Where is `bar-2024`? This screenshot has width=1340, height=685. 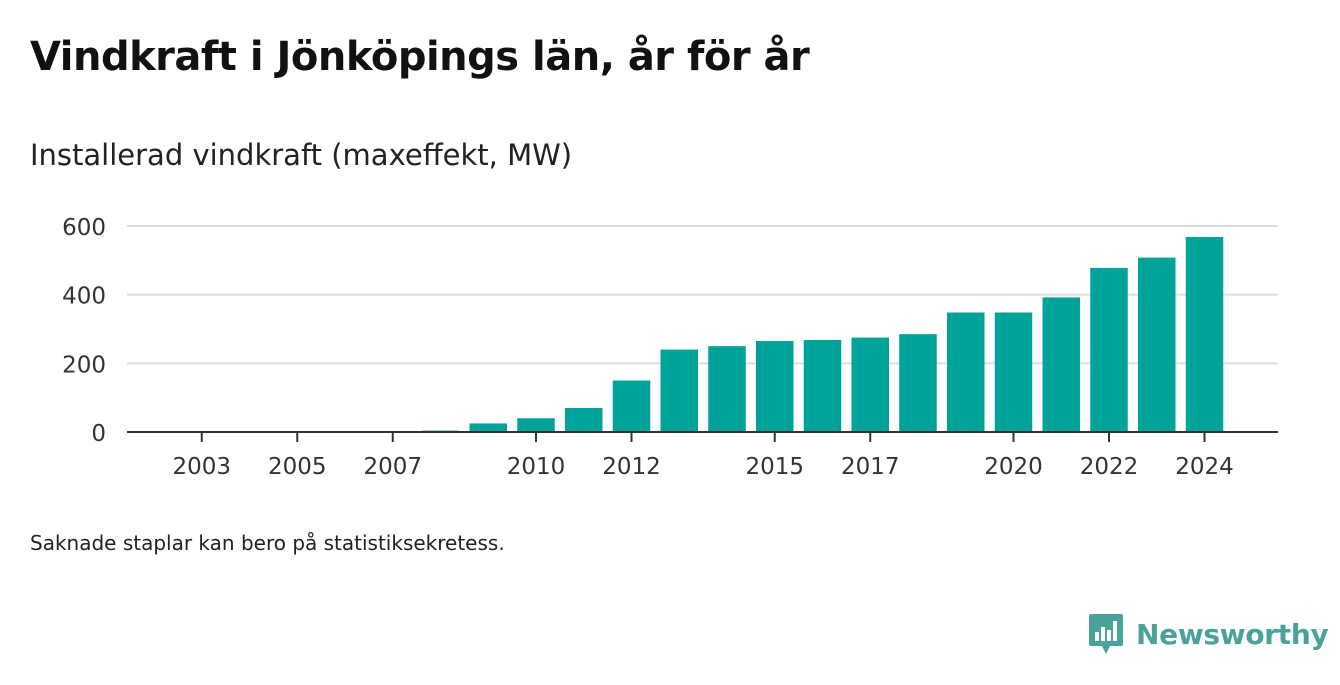 bar-2024 is located at coordinates (1204, 334).